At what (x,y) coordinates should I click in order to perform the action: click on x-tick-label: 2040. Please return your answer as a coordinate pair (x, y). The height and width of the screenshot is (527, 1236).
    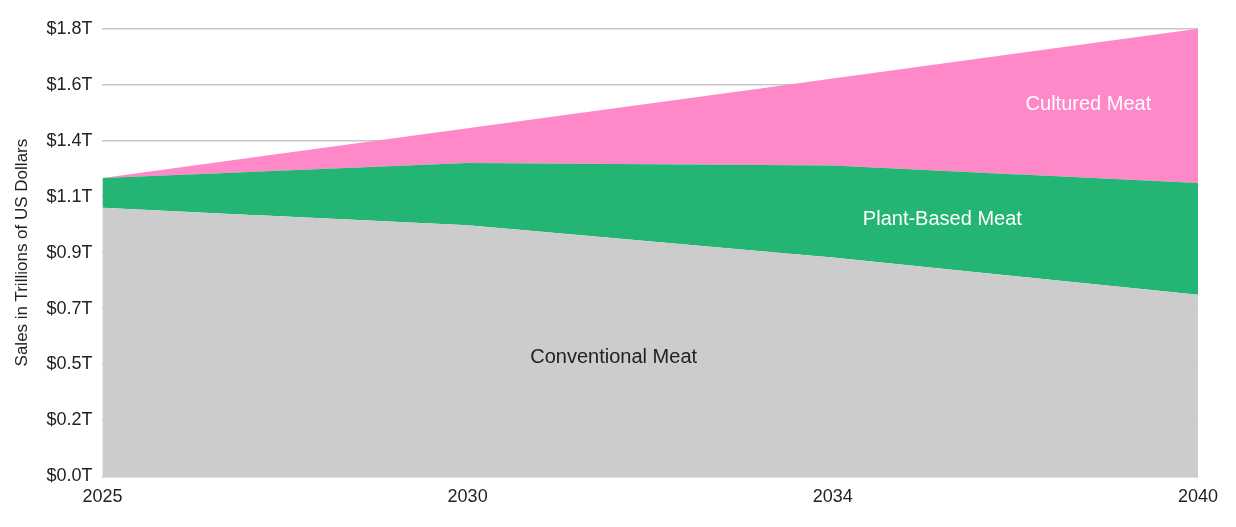
    Looking at the image, I should click on (1197, 496).